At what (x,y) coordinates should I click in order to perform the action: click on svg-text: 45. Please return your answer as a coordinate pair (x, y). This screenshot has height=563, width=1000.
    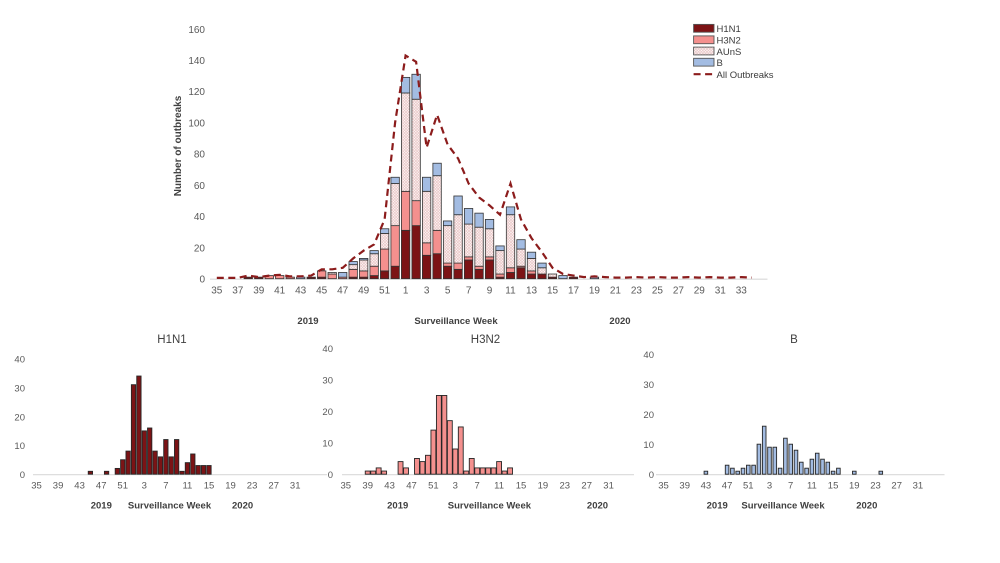
    Looking at the image, I should click on (322, 291).